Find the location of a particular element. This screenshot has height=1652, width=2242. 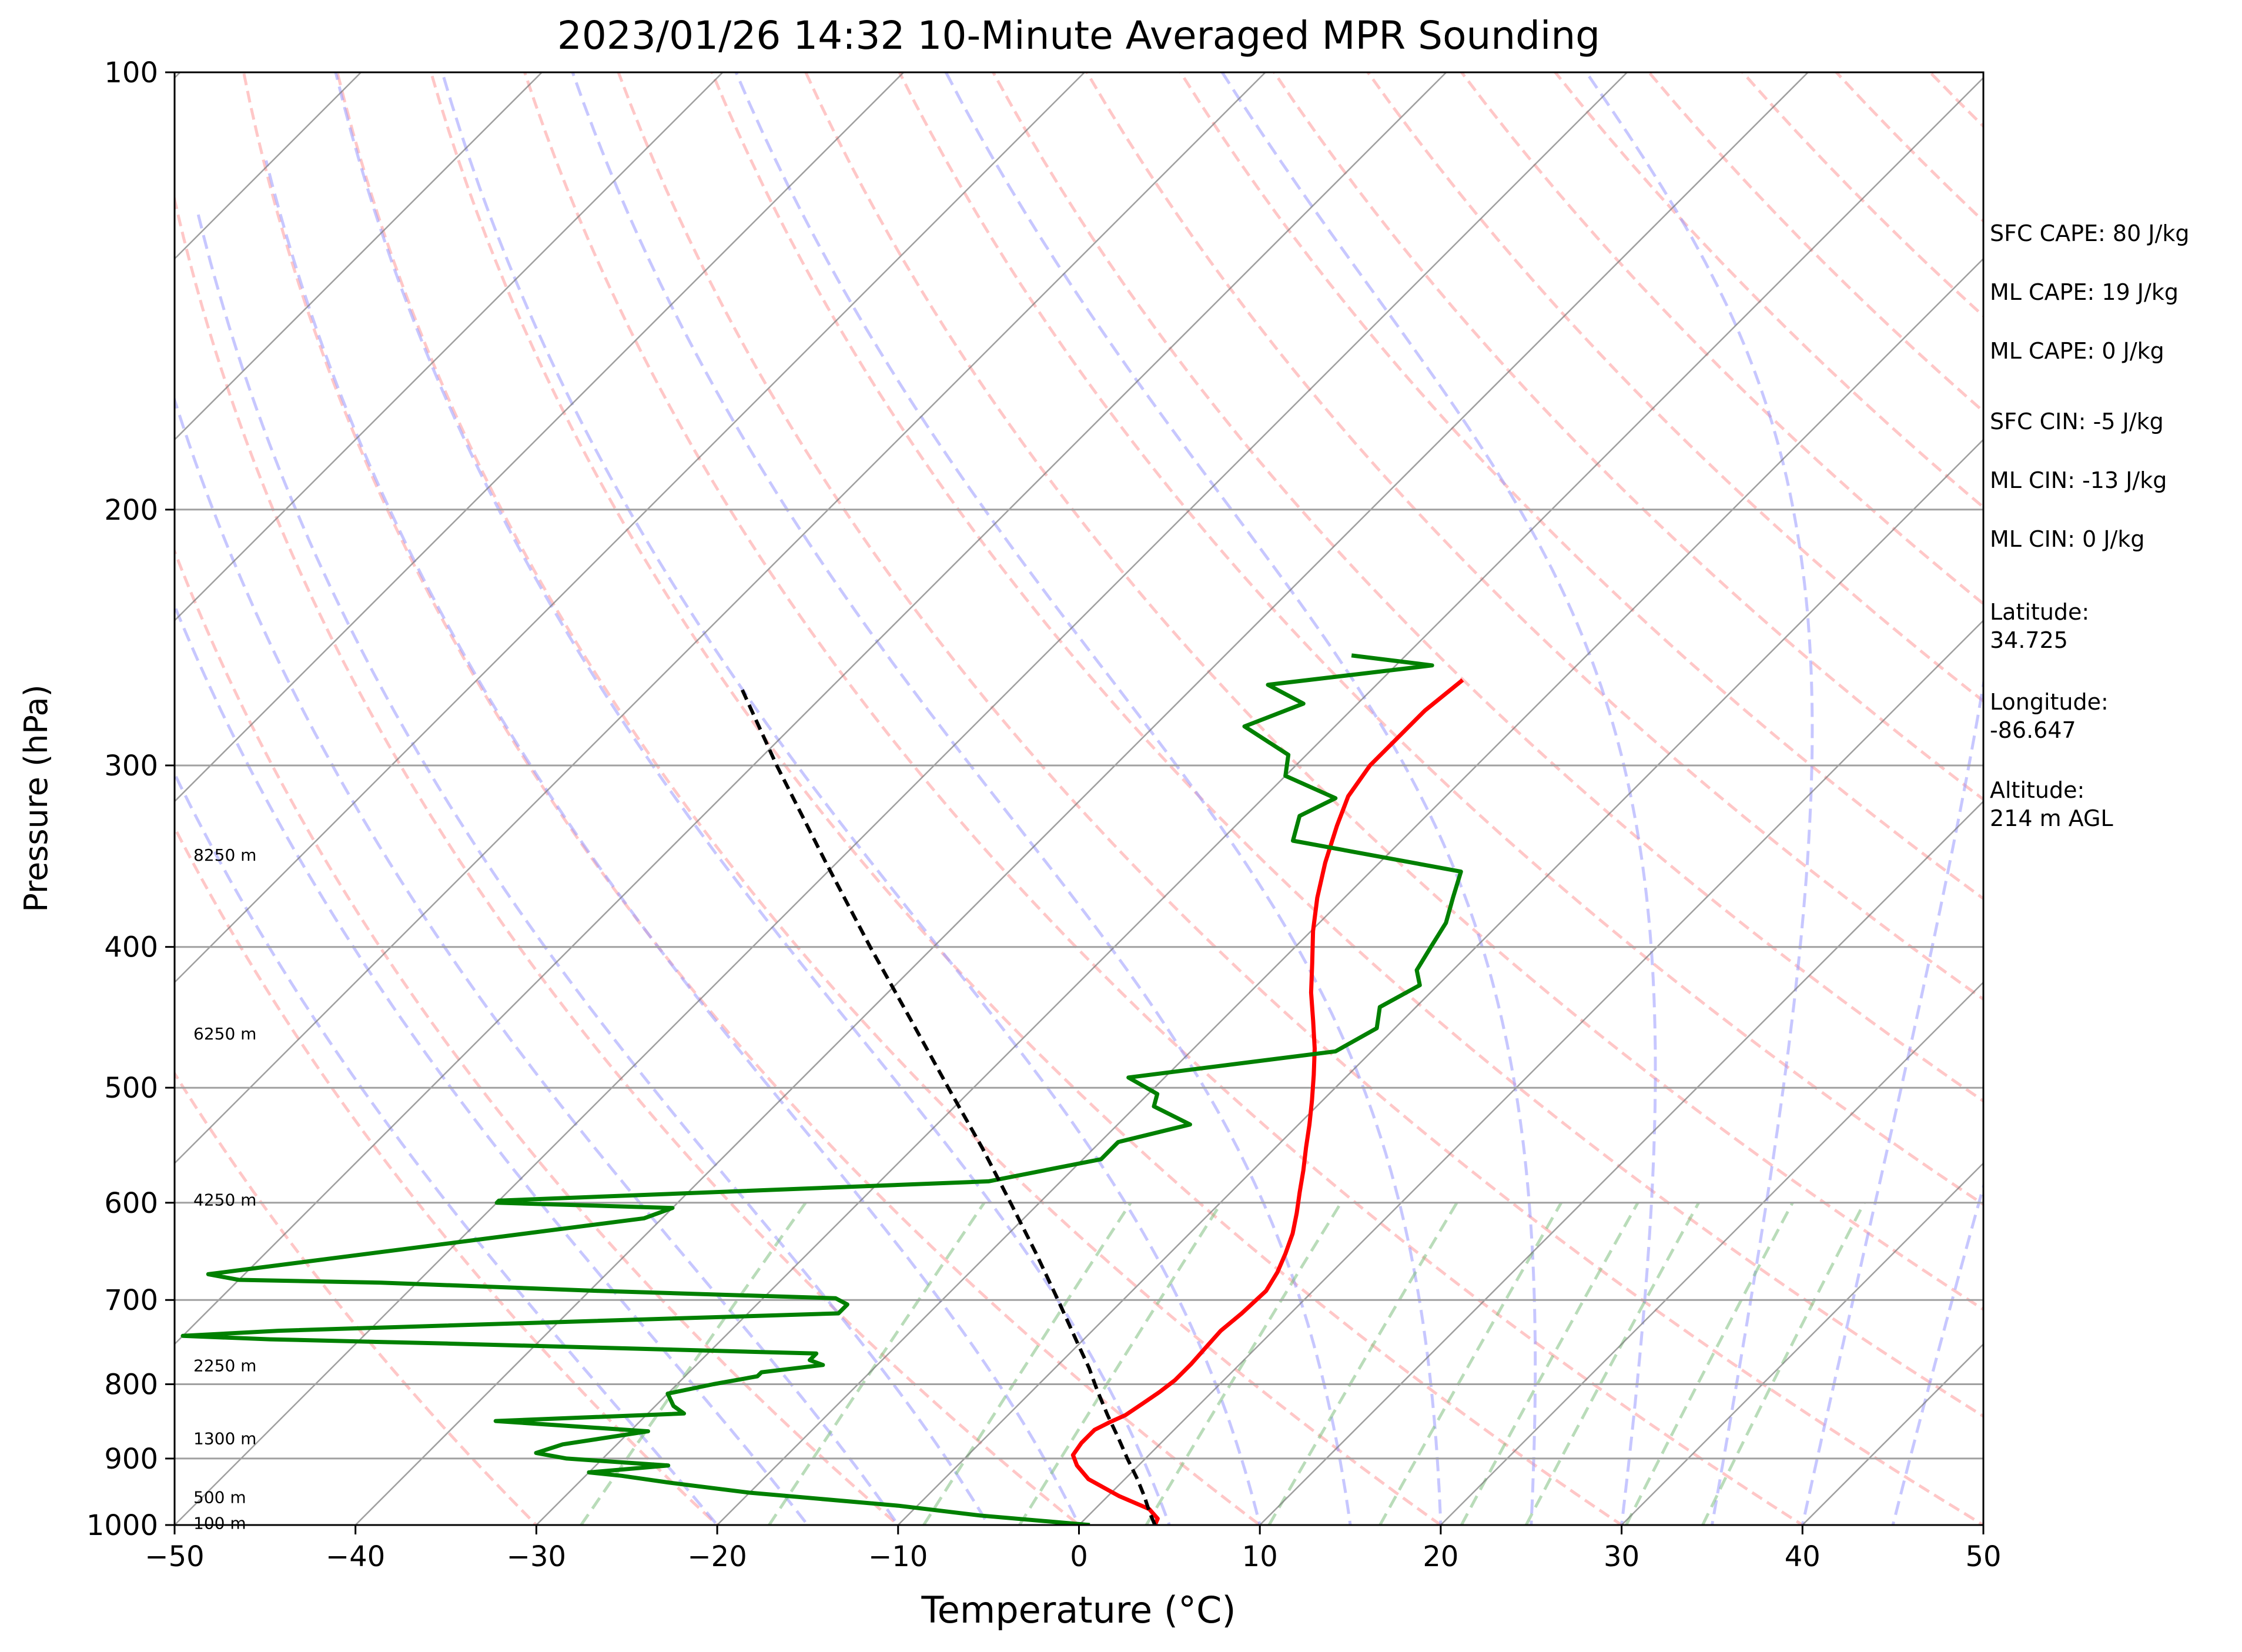

y-tick-label: 900 is located at coordinates (131, 1460).